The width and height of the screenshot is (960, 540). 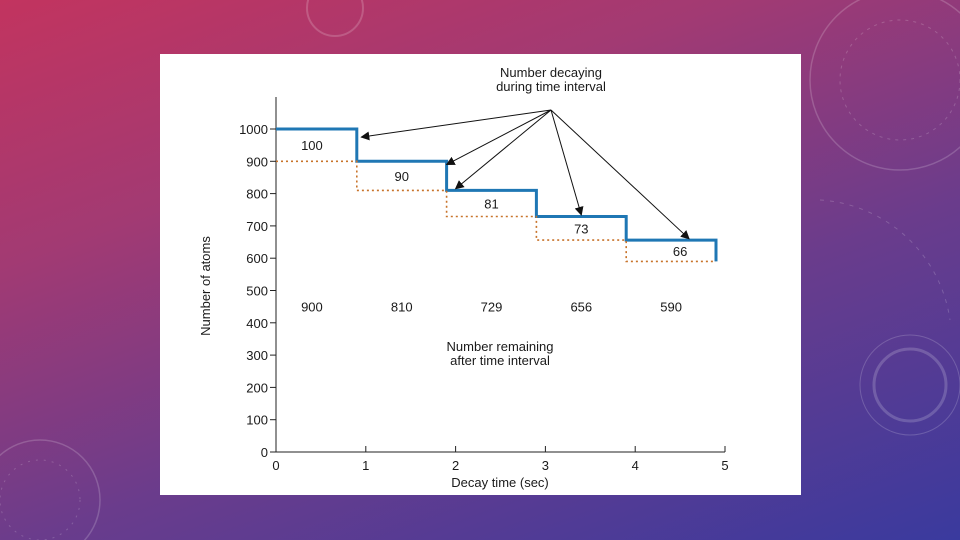 What do you see at coordinates (257, 355) in the screenshot?
I see `y-tick-label: 300` at bounding box center [257, 355].